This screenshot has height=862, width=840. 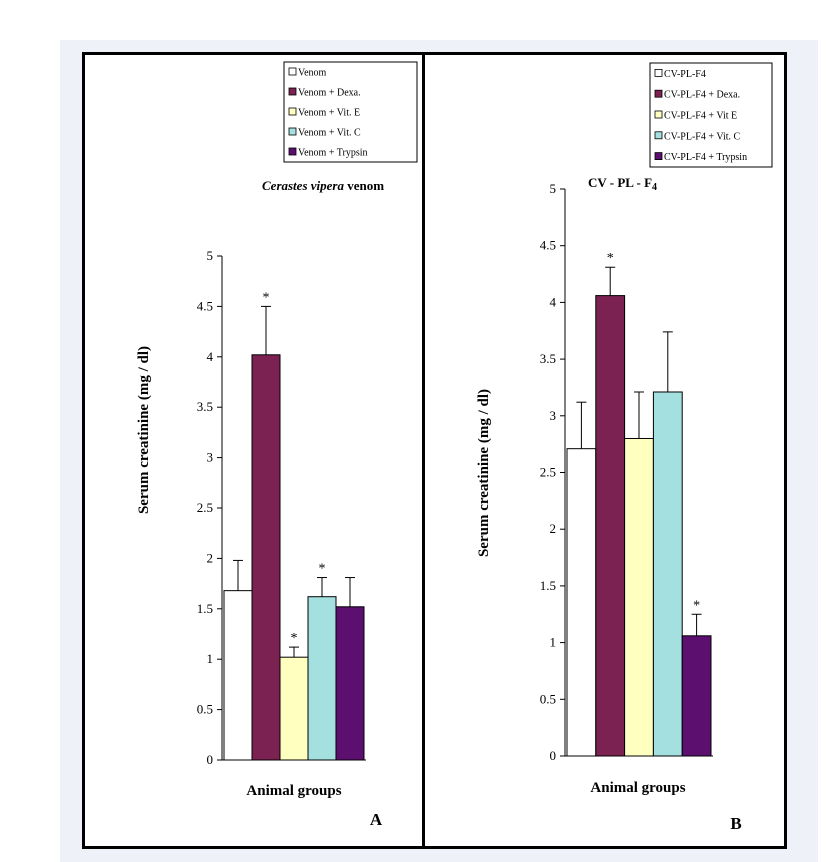 What do you see at coordinates (702, 136) in the screenshot?
I see `legend-entry: CV-PL-F4 + Vit. C` at bounding box center [702, 136].